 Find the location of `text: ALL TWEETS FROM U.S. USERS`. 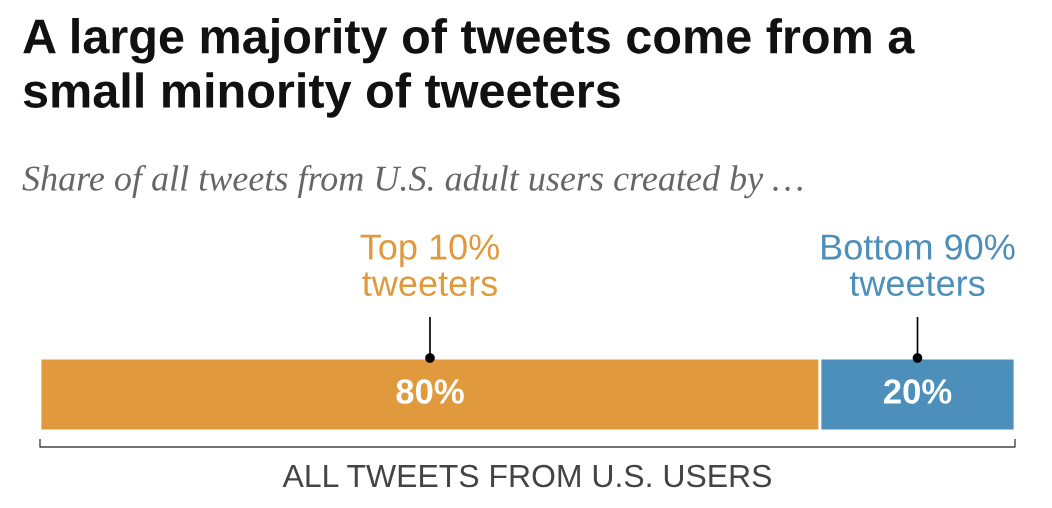

text: ALL TWEETS FROM U.S. USERS is located at coordinates (526, 476).